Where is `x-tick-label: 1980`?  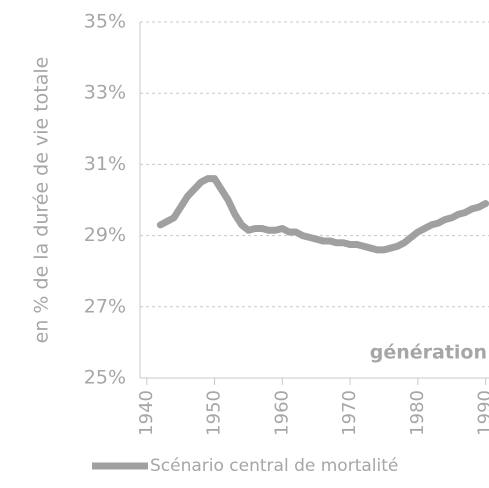
x-tick-label: 1980 is located at coordinates (417, 413).